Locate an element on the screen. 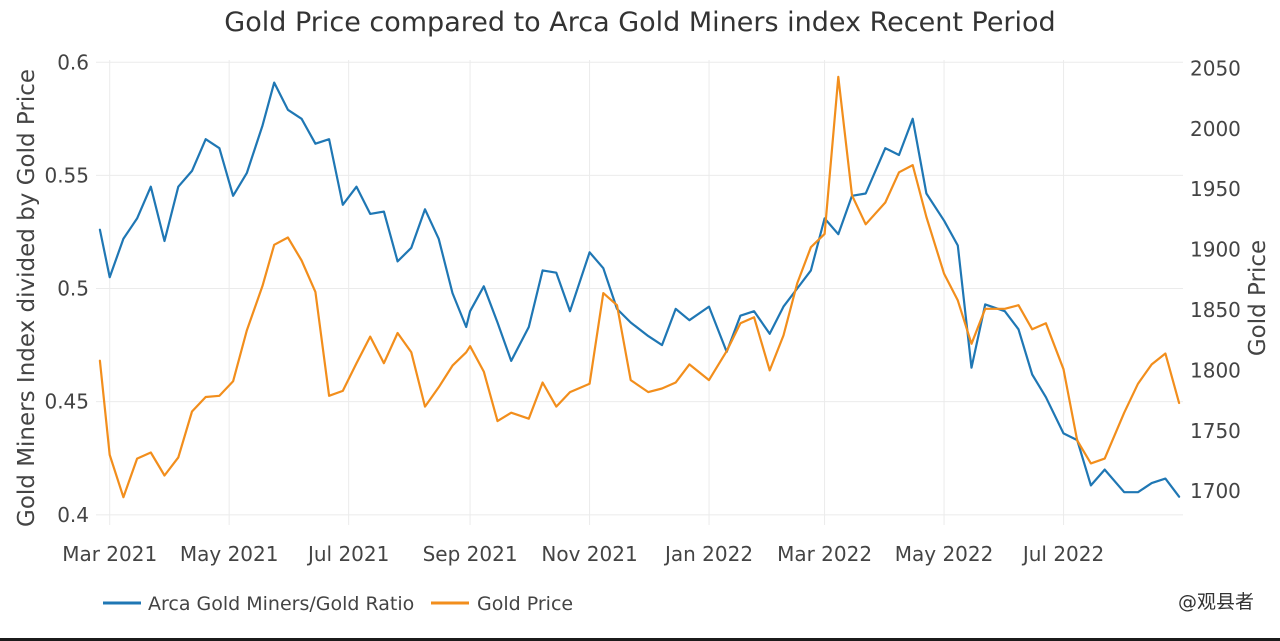 This screenshot has height=641, width=1280. y-right-tick-2000: 2000 is located at coordinates (1215, 129).